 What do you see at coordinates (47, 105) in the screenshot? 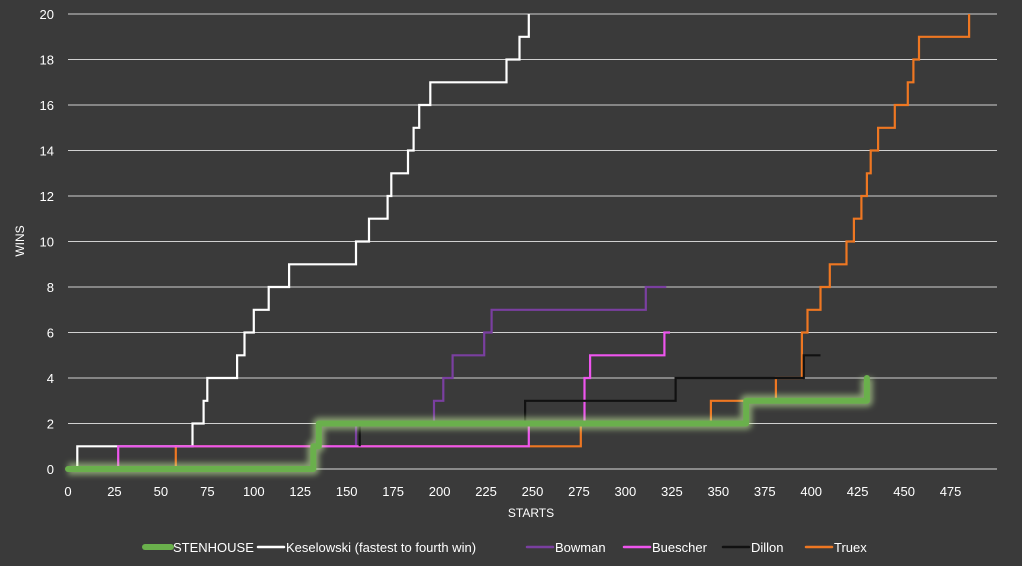
I see `y-tick-label: 16` at bounding box center [47, 105].